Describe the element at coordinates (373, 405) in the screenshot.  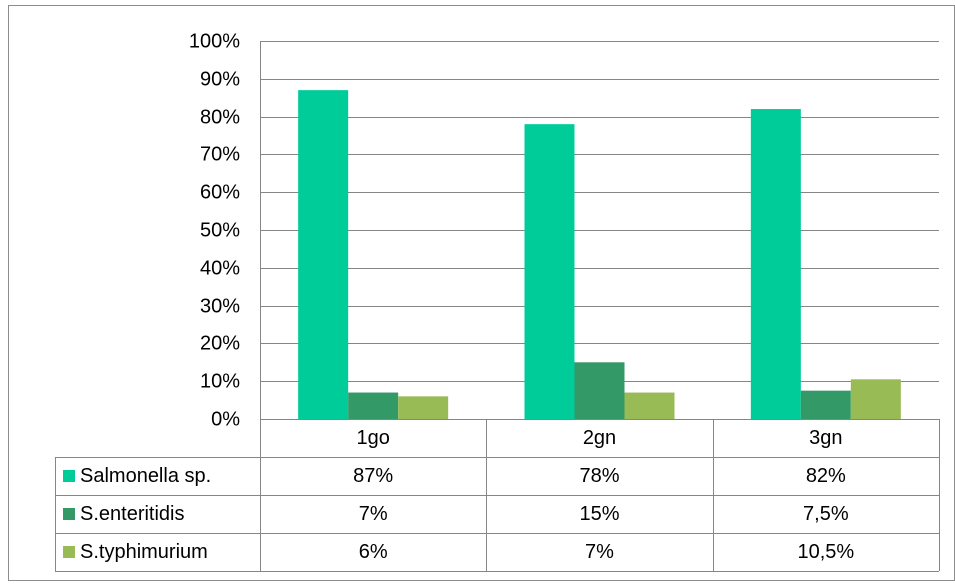
I see `bar-s-enteritidis-1go` at that location.